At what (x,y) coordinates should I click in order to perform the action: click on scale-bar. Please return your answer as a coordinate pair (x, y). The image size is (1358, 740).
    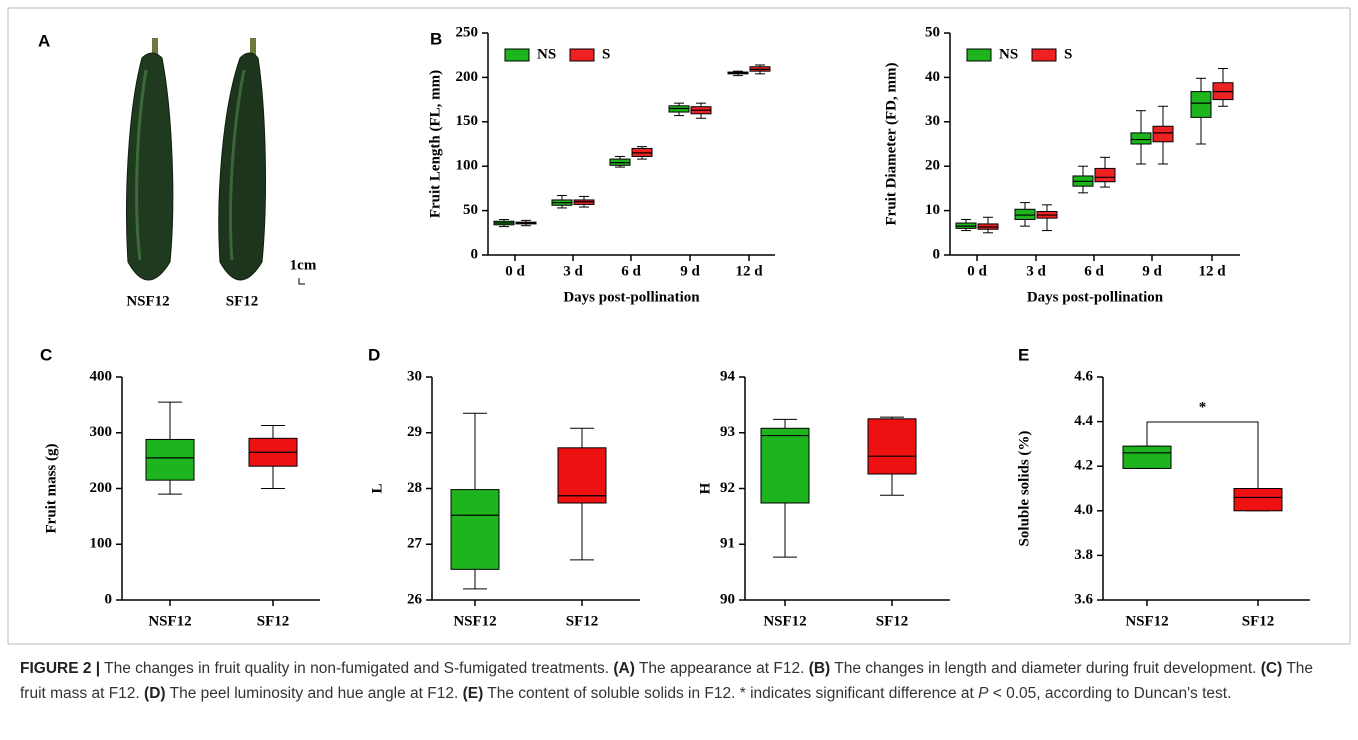
    Looking at the image, I should click on (301, 281).